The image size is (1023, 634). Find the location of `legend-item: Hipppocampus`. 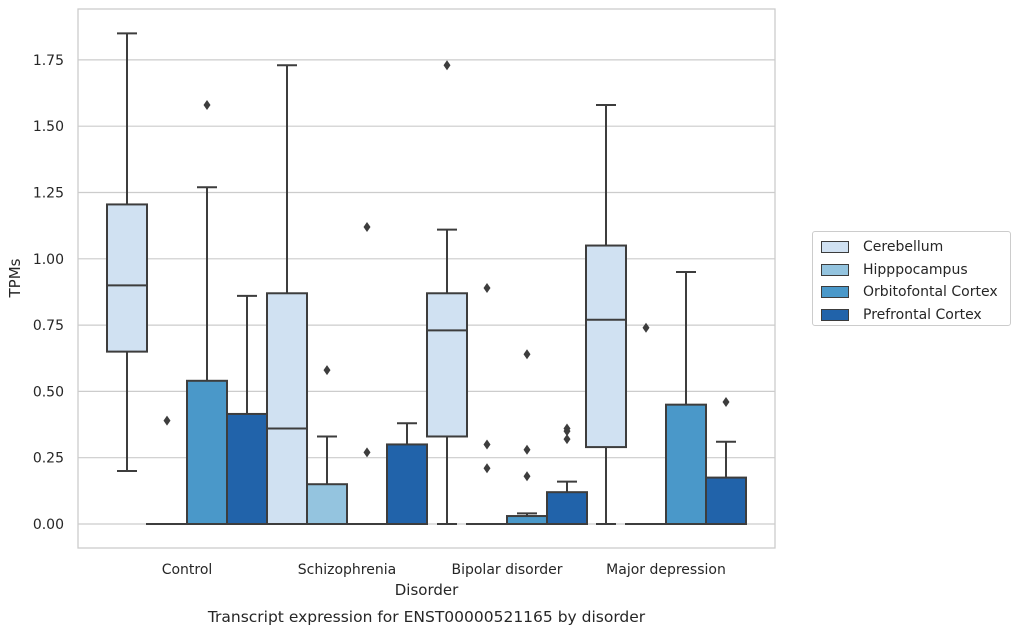

legend-item: Hipppocampus is located at coordinates (911, 270).